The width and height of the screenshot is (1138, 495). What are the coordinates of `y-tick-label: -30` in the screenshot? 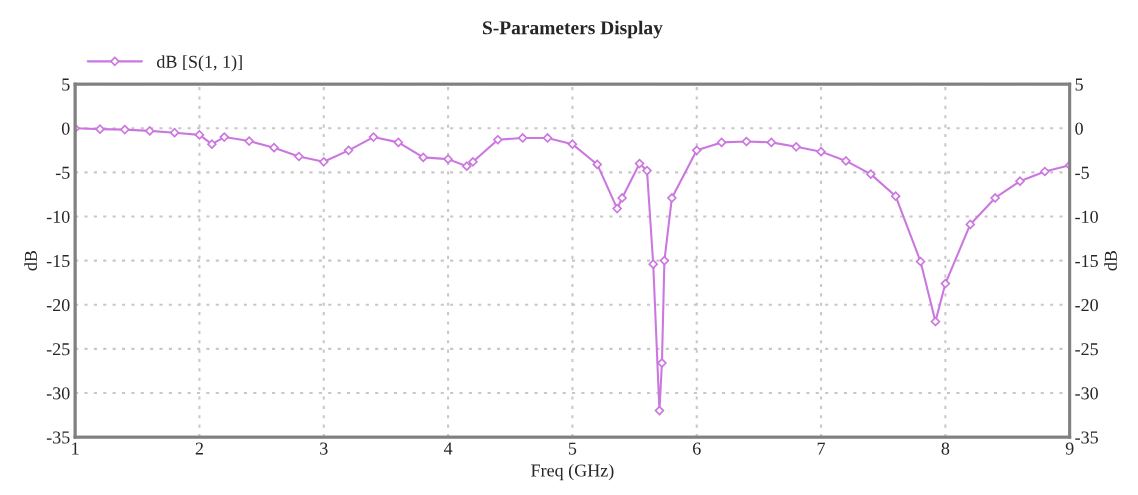 It's located at (58, 393).